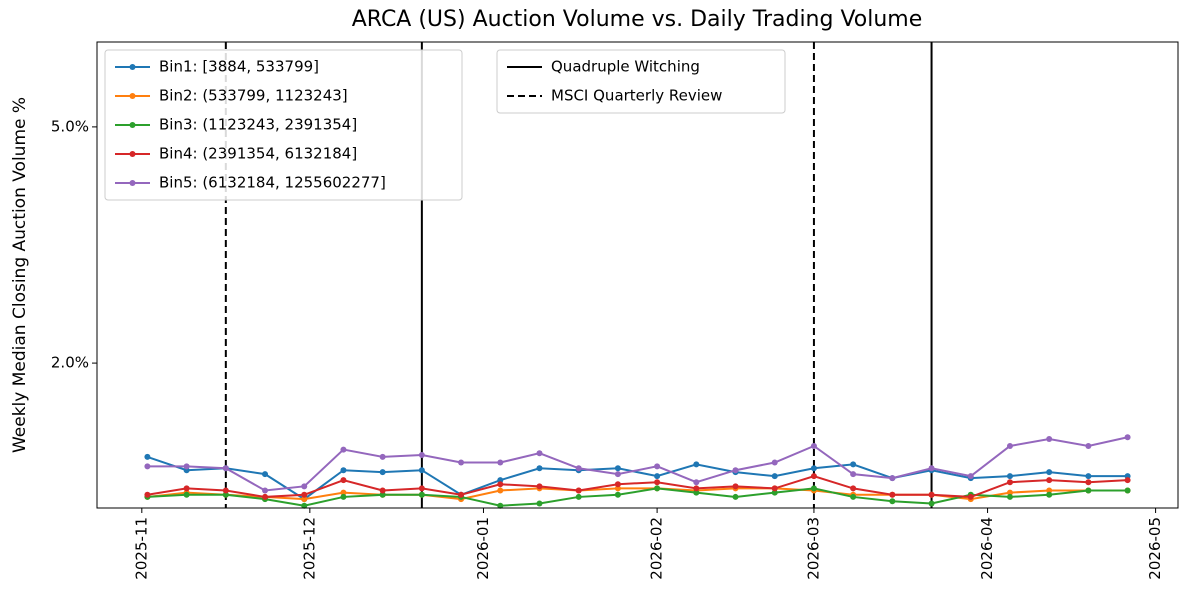 The image size is (1180, 607). I want to click on legend-label: Bin2: (533799, 1123243], so click(253, 96).